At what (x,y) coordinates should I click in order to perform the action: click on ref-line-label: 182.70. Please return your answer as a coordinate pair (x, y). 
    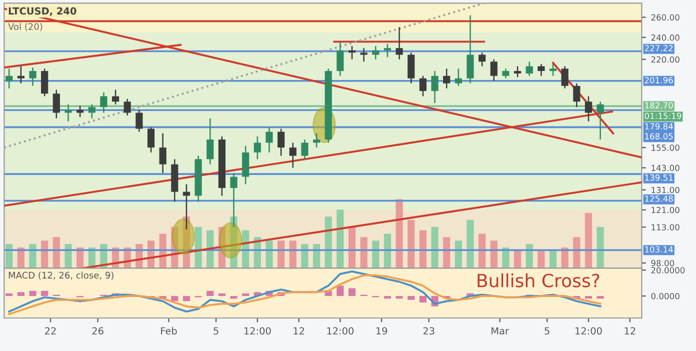
    Looking at the image, I should click on (659, 105).